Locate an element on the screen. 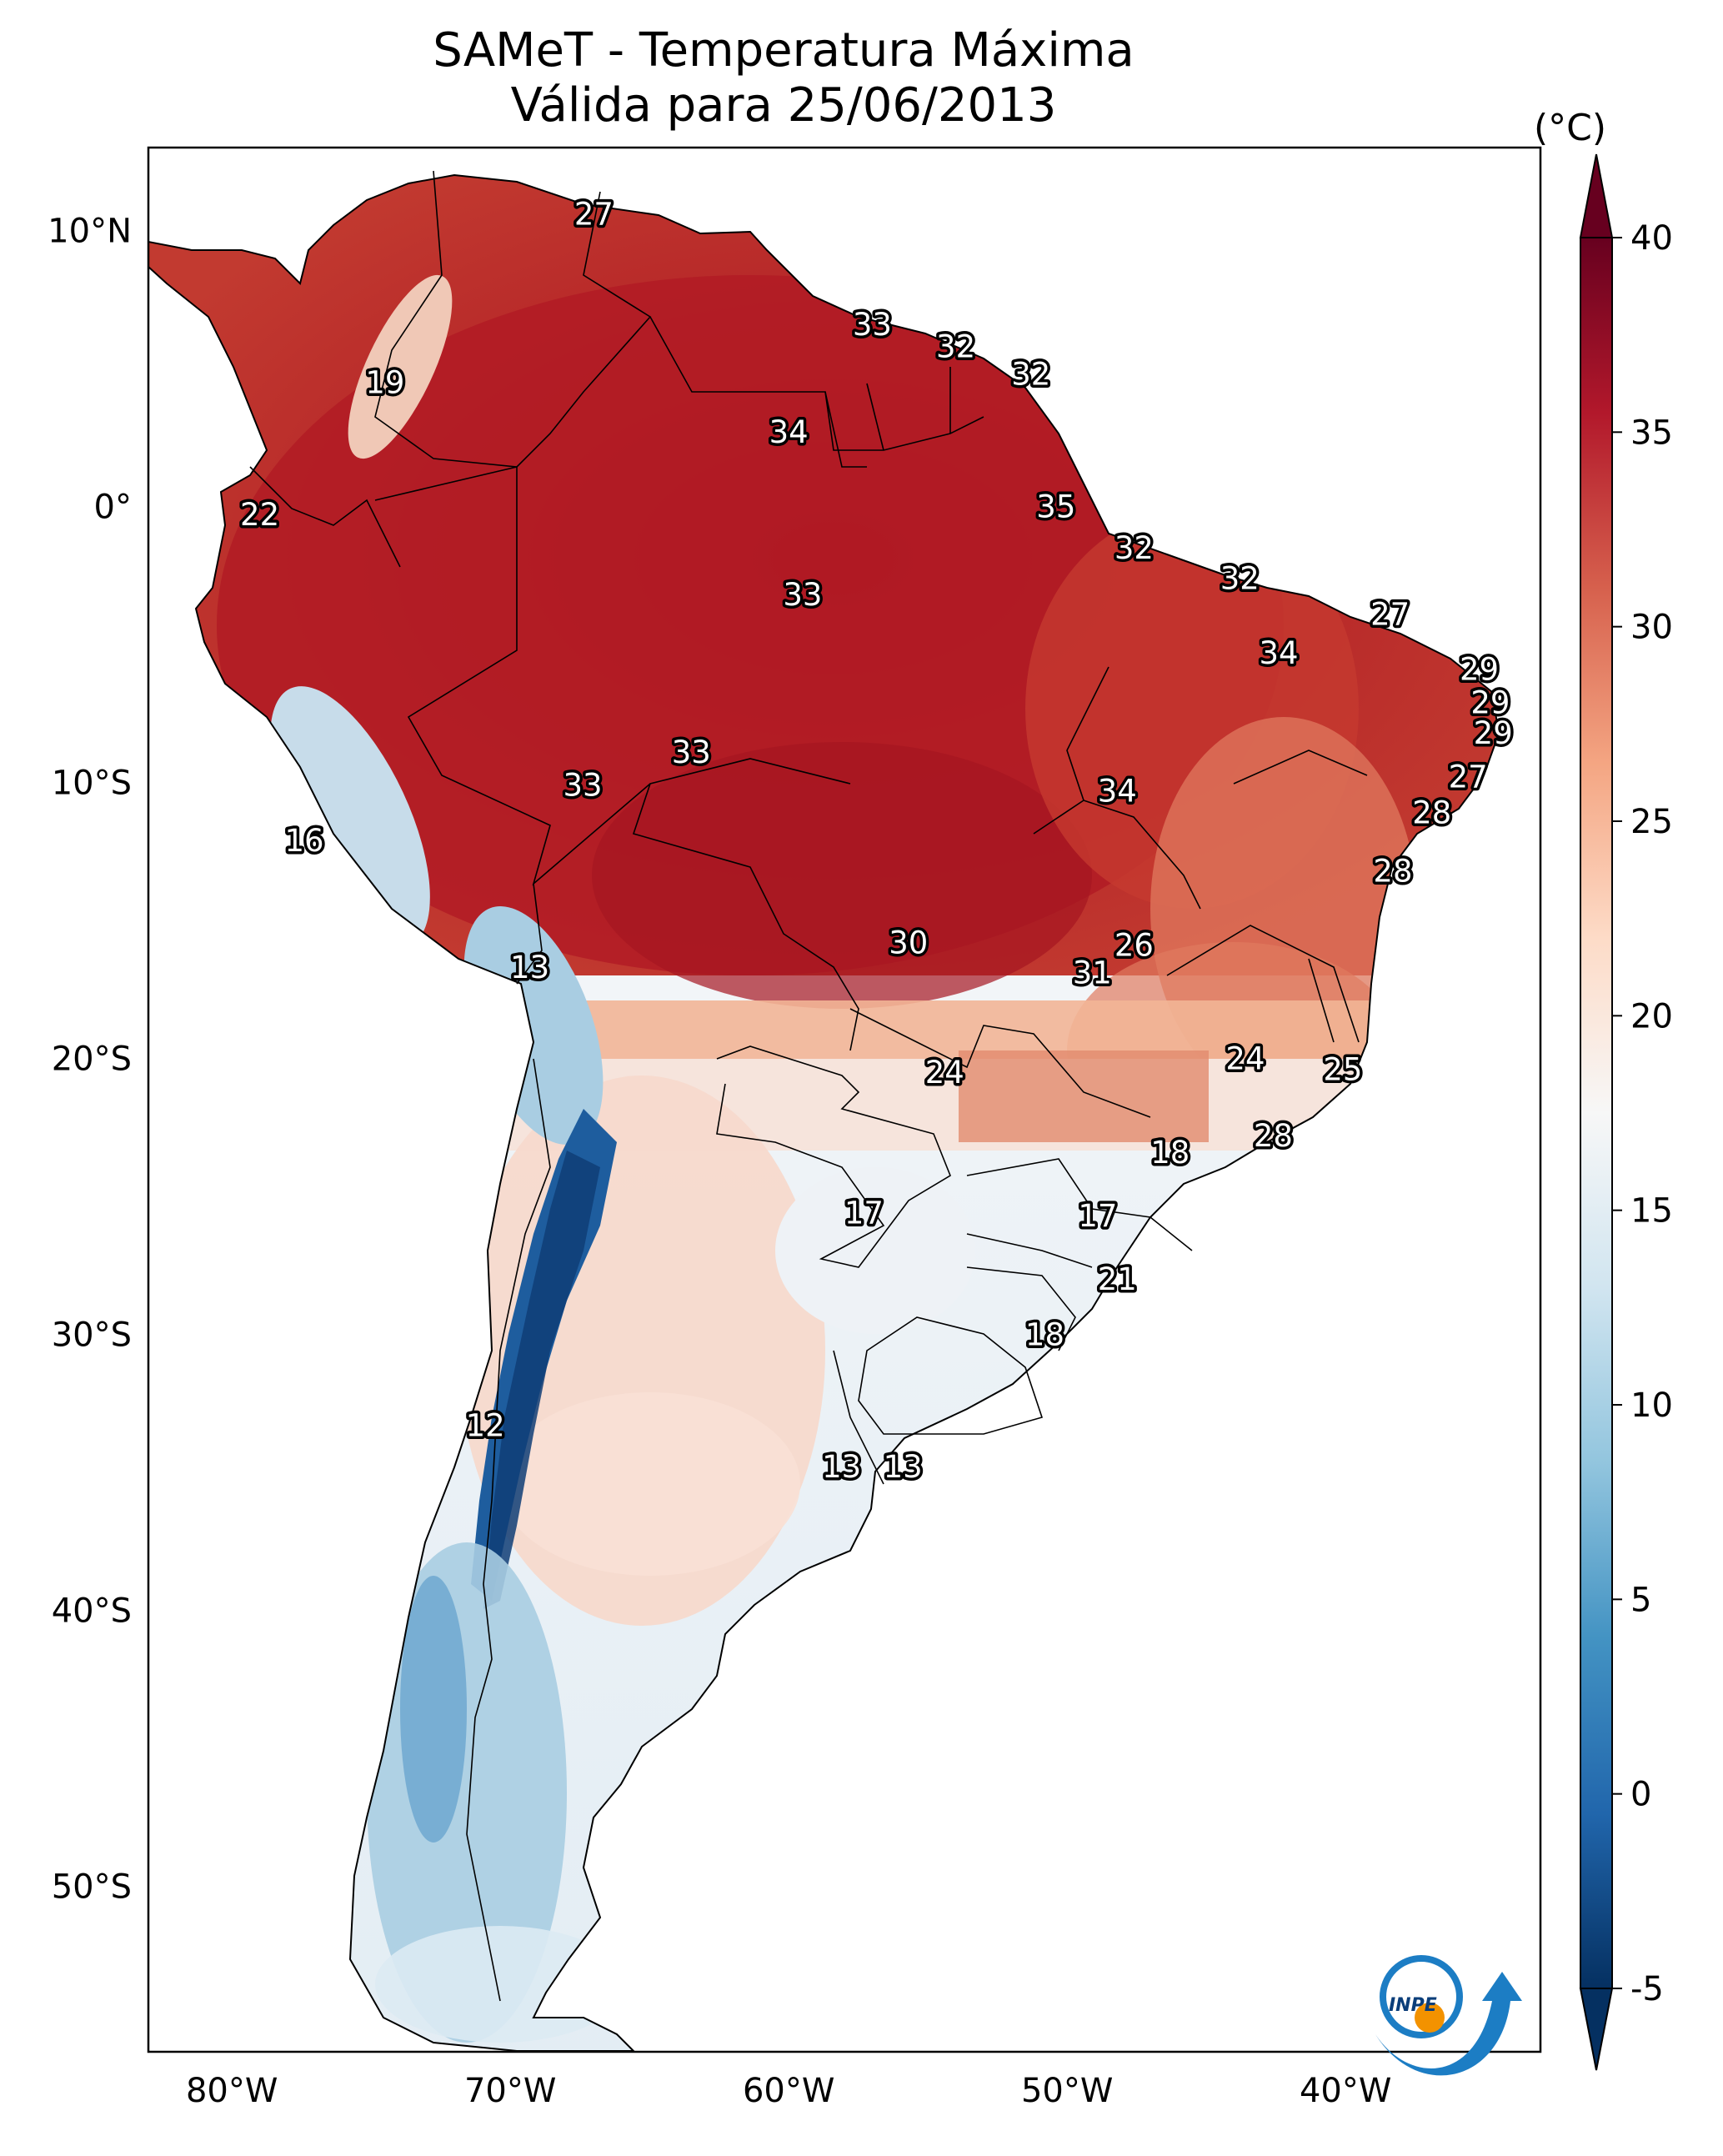 The width and height of the screenshot is (1723, 2156). colorbar-tick-label: -5 is located at coordinates (1647, 1989).